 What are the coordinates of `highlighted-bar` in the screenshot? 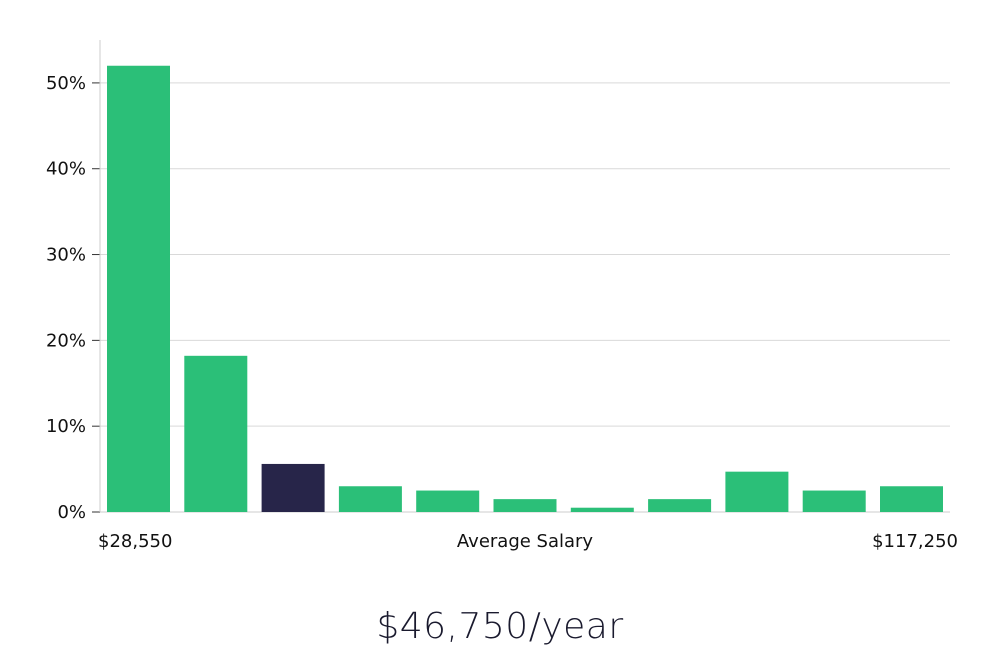 It's located at (293, 487).